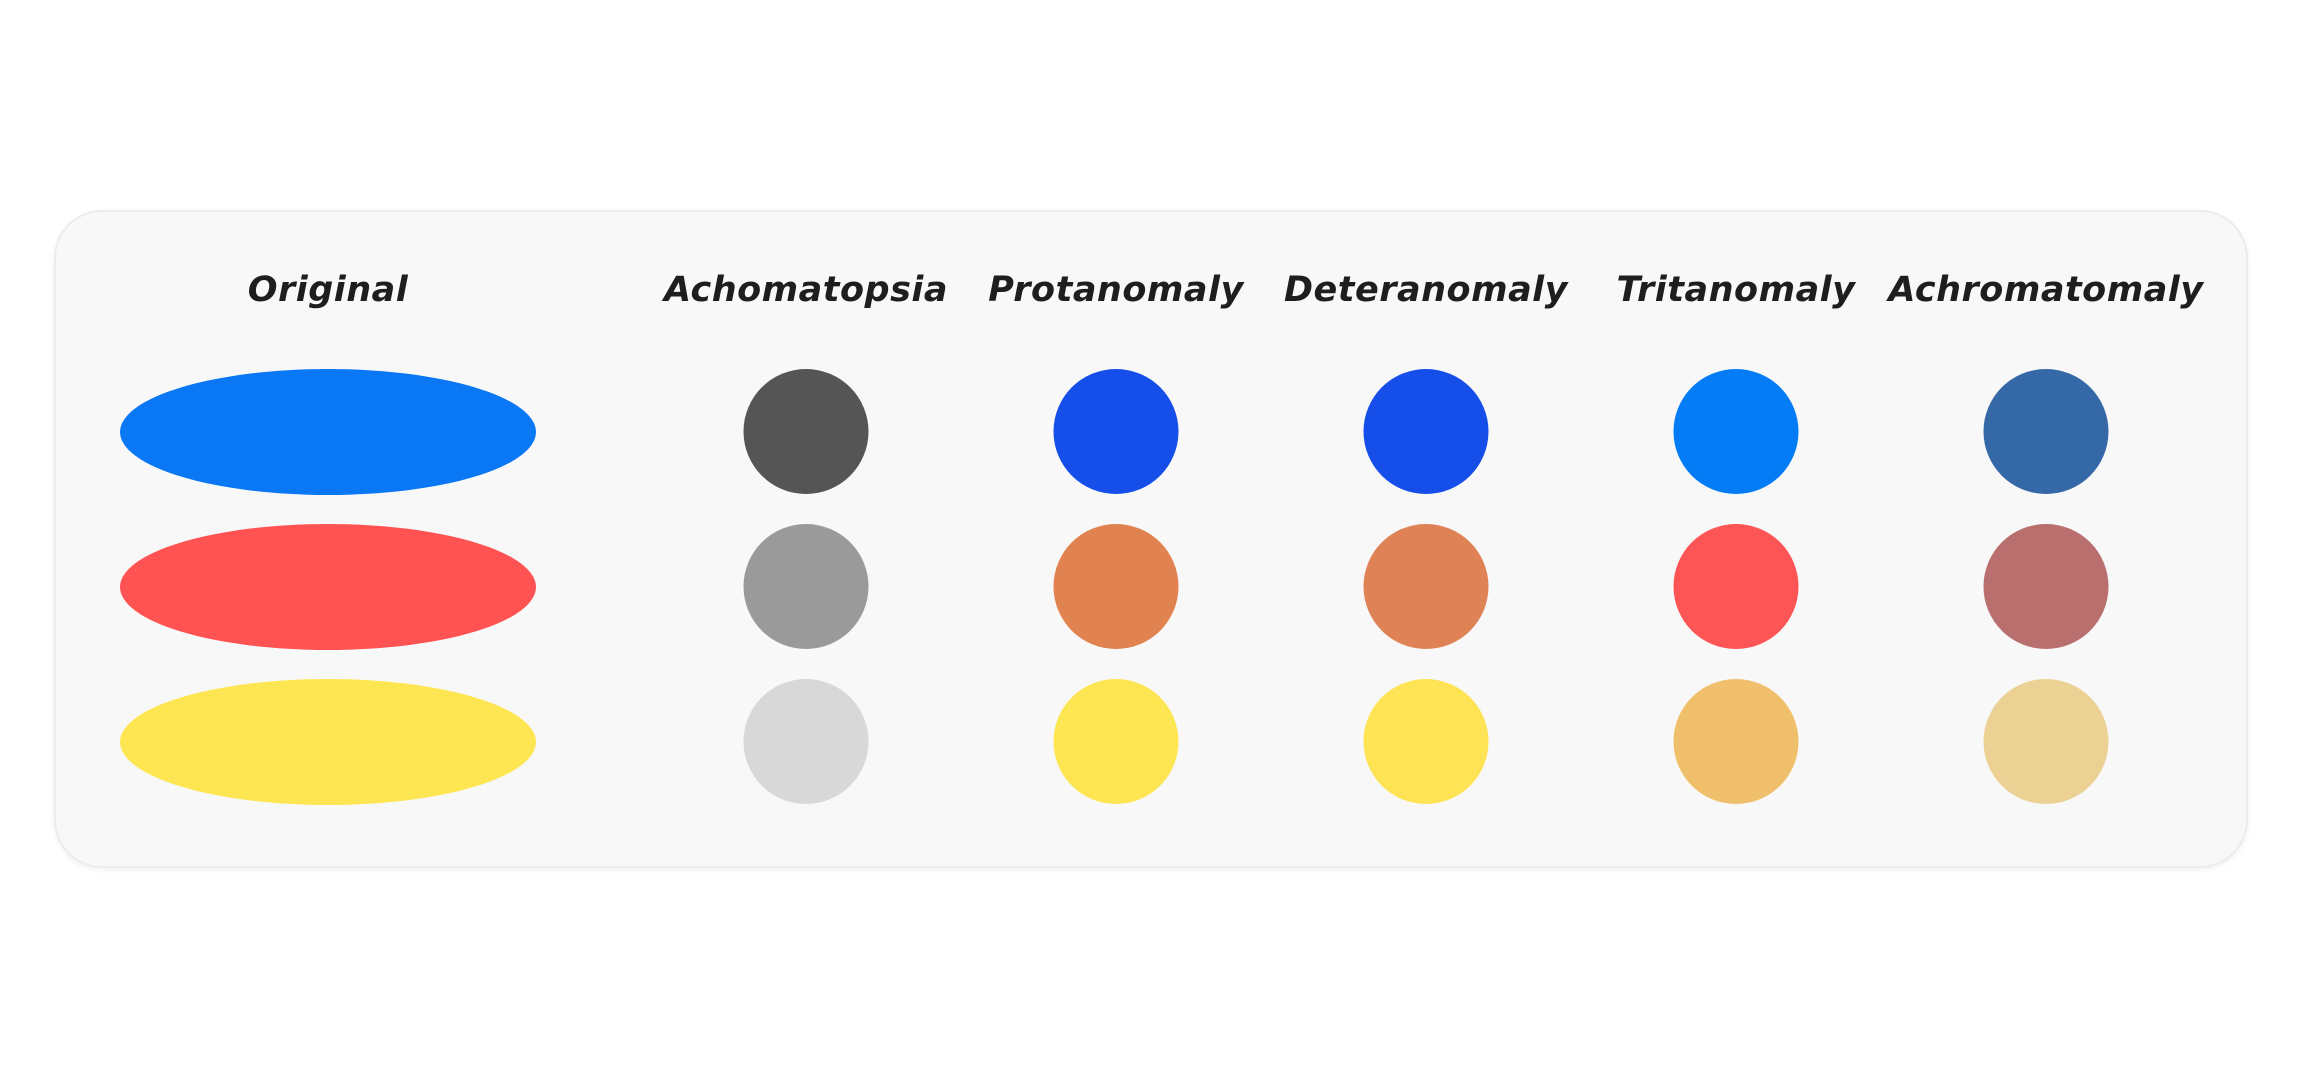 The width and height of the screenshot is (2304, 1080). I want to click on swatch-protanomaly-blue, so click(1116, 431).